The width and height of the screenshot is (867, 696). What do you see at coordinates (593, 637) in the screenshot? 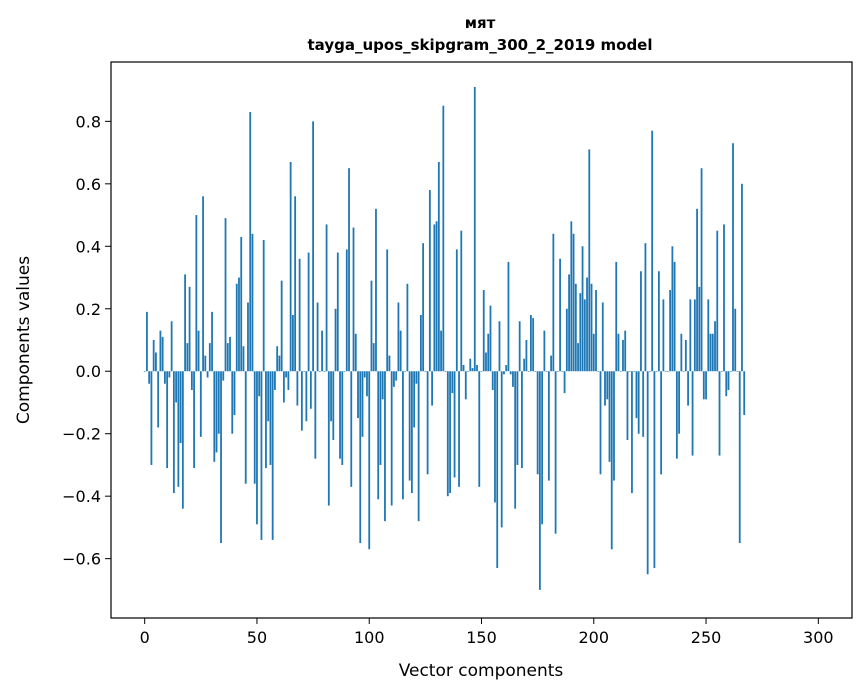
I see `x-tick-label: 200` at bounding box center [593, 637].